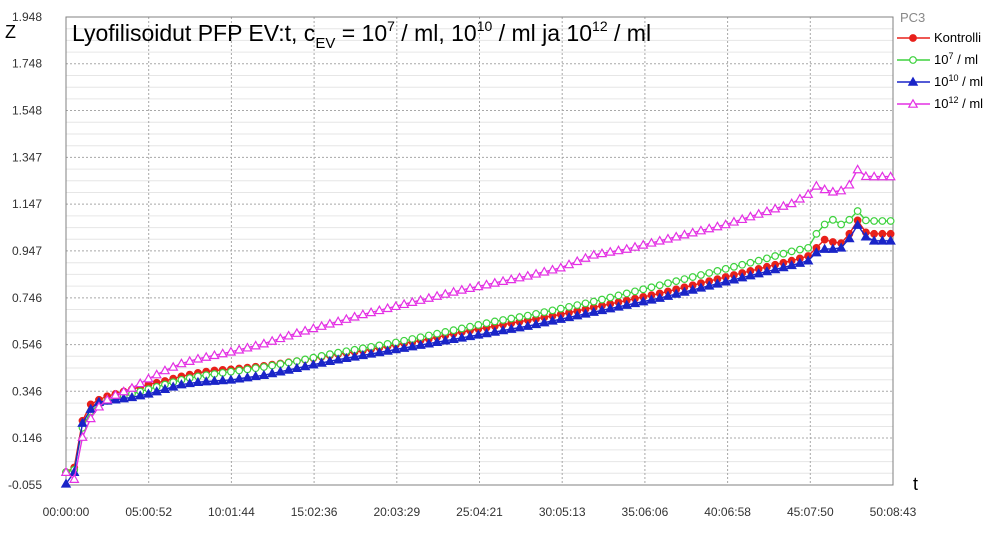 This screenshot has width=998, height=548. I want to click on x-tick-label: 10:01:44, so click(231, 512).